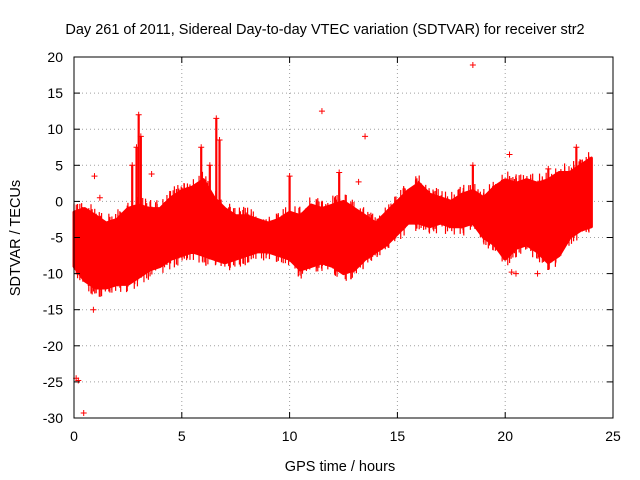 The height and width of the screenshot is (480, 640). I want to click on x-tick-label: 15, so click(398, 436).